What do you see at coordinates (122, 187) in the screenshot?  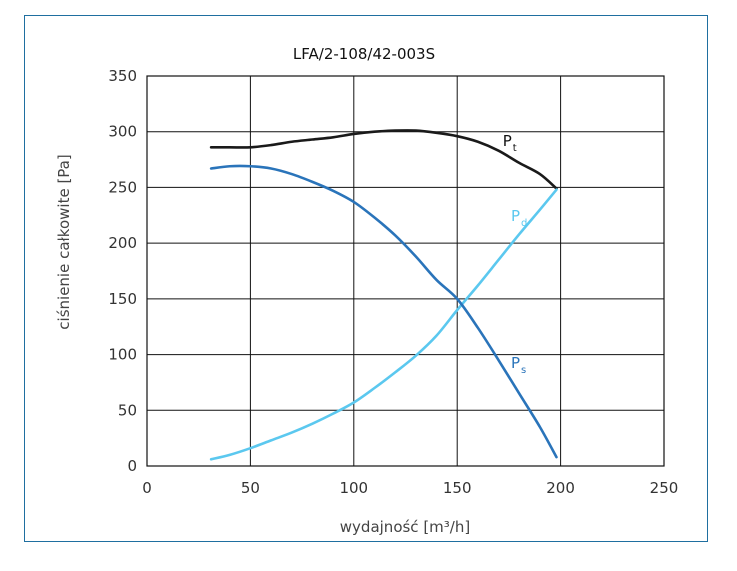 I see `y-tick-label: 250` at bounding box center [122, 187].